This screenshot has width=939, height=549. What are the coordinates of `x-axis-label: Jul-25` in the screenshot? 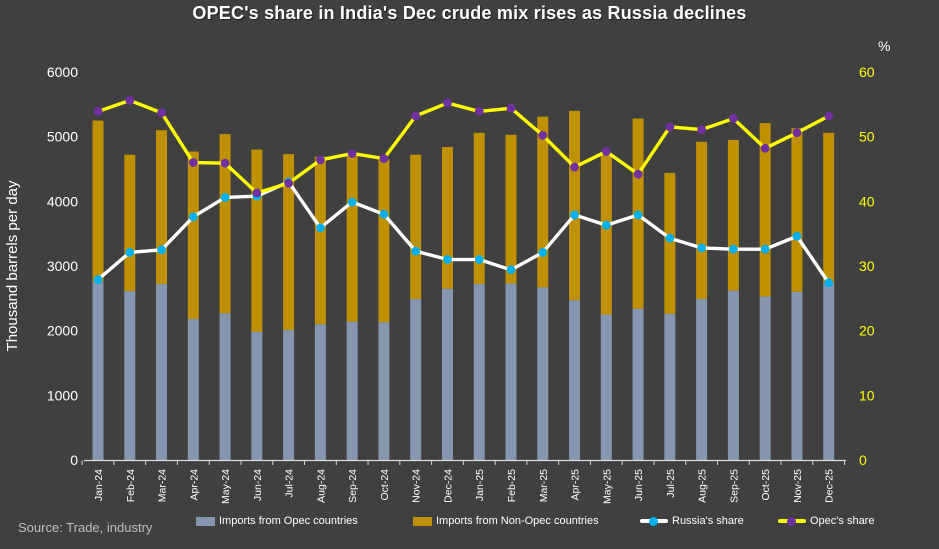 It's located at (671, 483).